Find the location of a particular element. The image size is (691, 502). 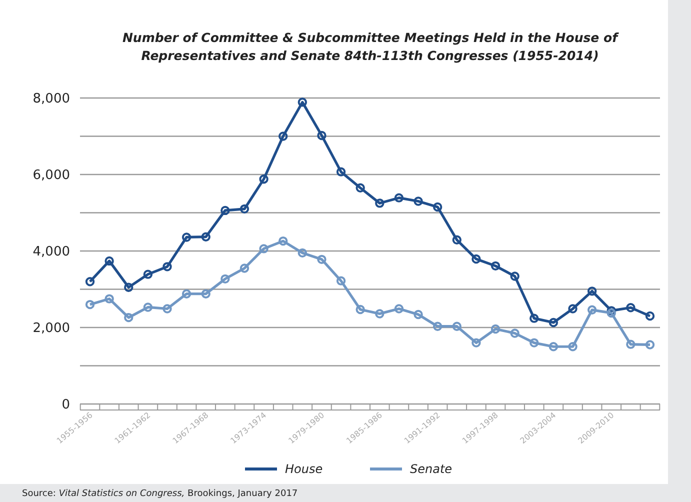

y-tick-label: 6,000 is located at coordinates (51, 176).